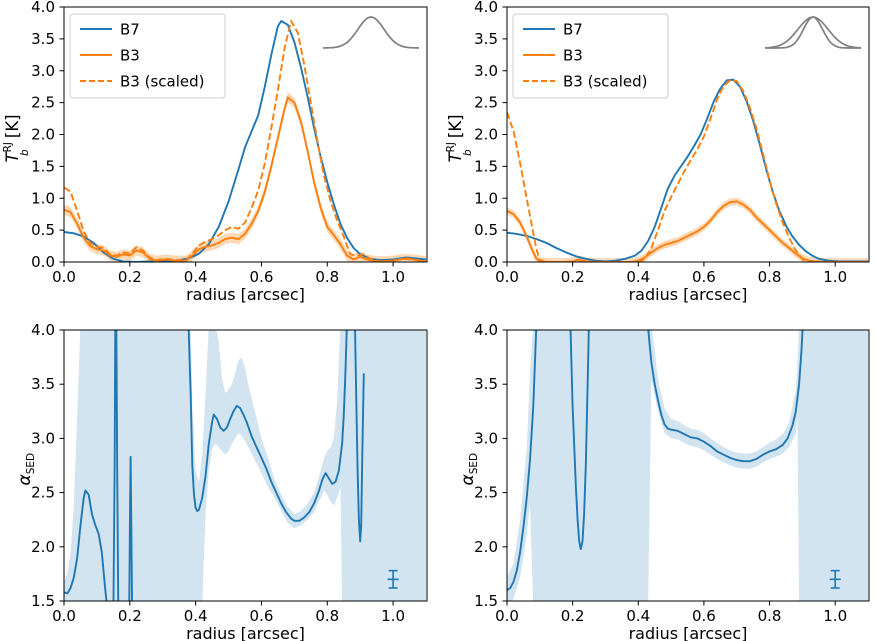  What do you see at coordinates (813, 32) in the screenshot?
I see `double-gaussian-beam-icon` at bounding box center [813, 32].